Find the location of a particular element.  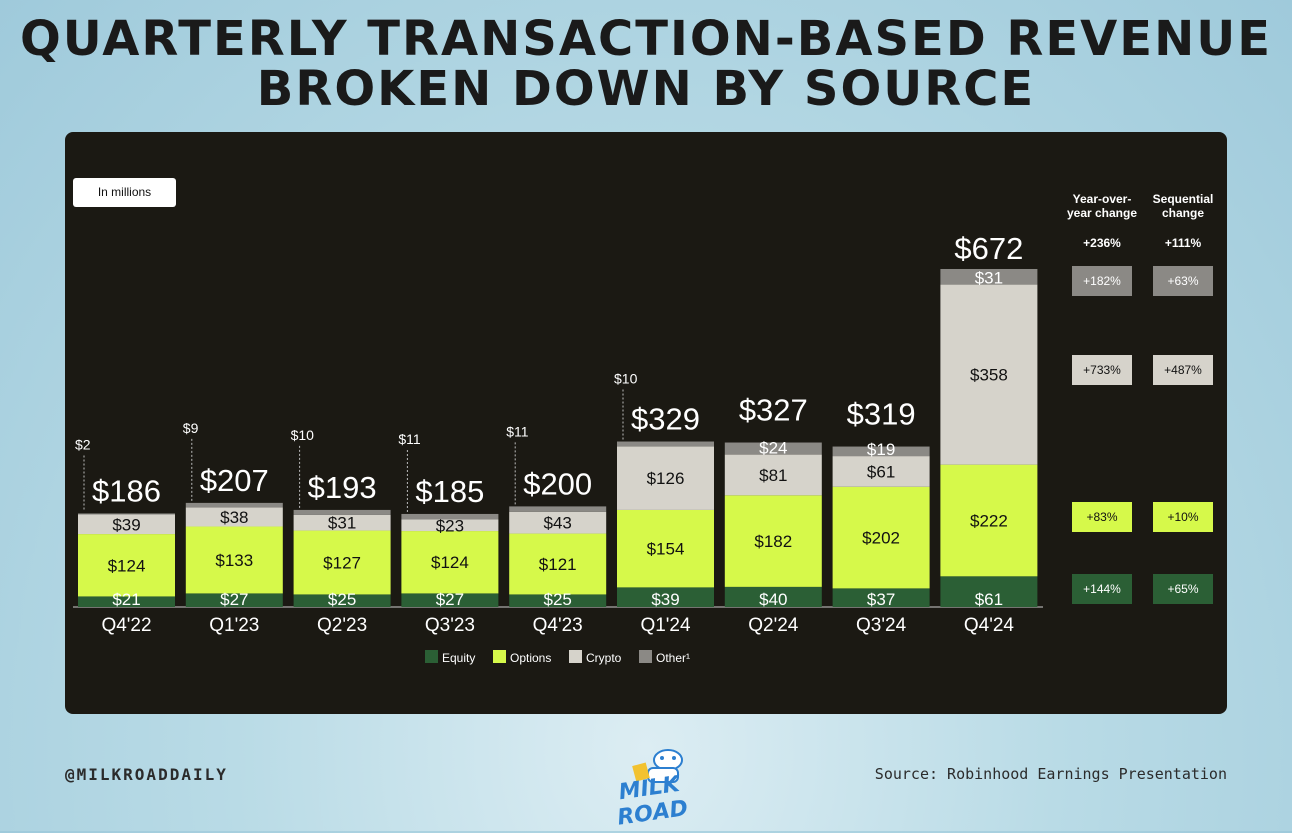

data-label-other-6: $24 is located at coordinates (773, 448).